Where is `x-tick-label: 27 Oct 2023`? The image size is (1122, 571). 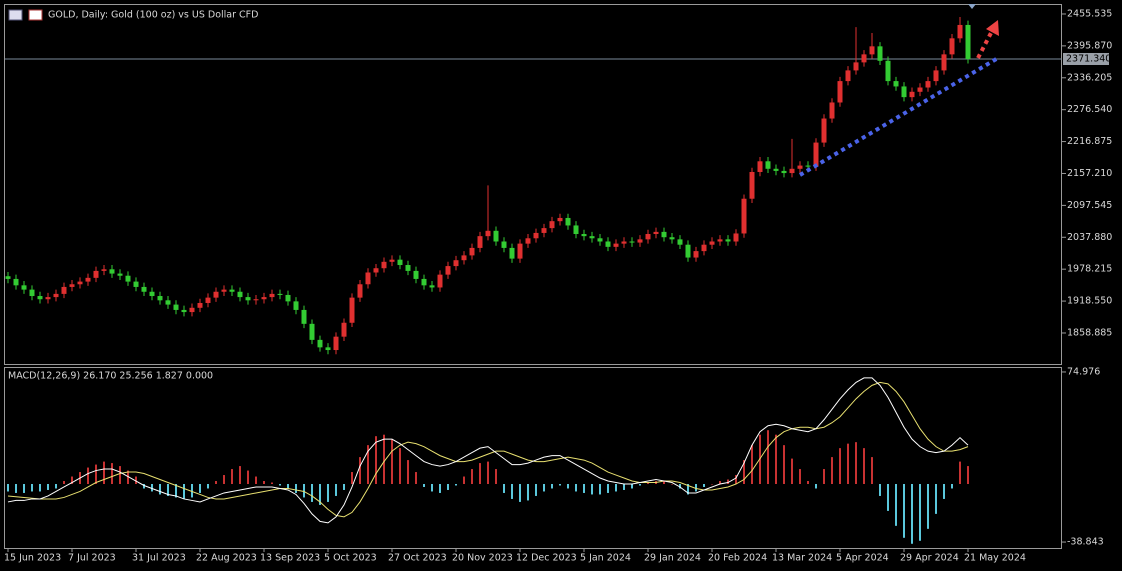
x-tick-label: 27 Oct 2023 is located at coordinates (417, 558).